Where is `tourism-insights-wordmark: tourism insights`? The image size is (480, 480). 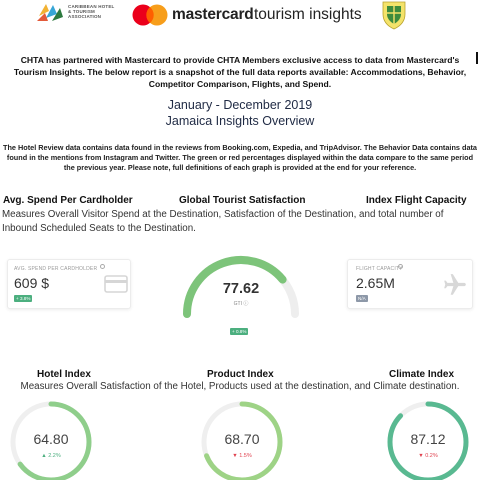
tourism-insights-wordmark: tourism insights is located at coordinates (308, 14).